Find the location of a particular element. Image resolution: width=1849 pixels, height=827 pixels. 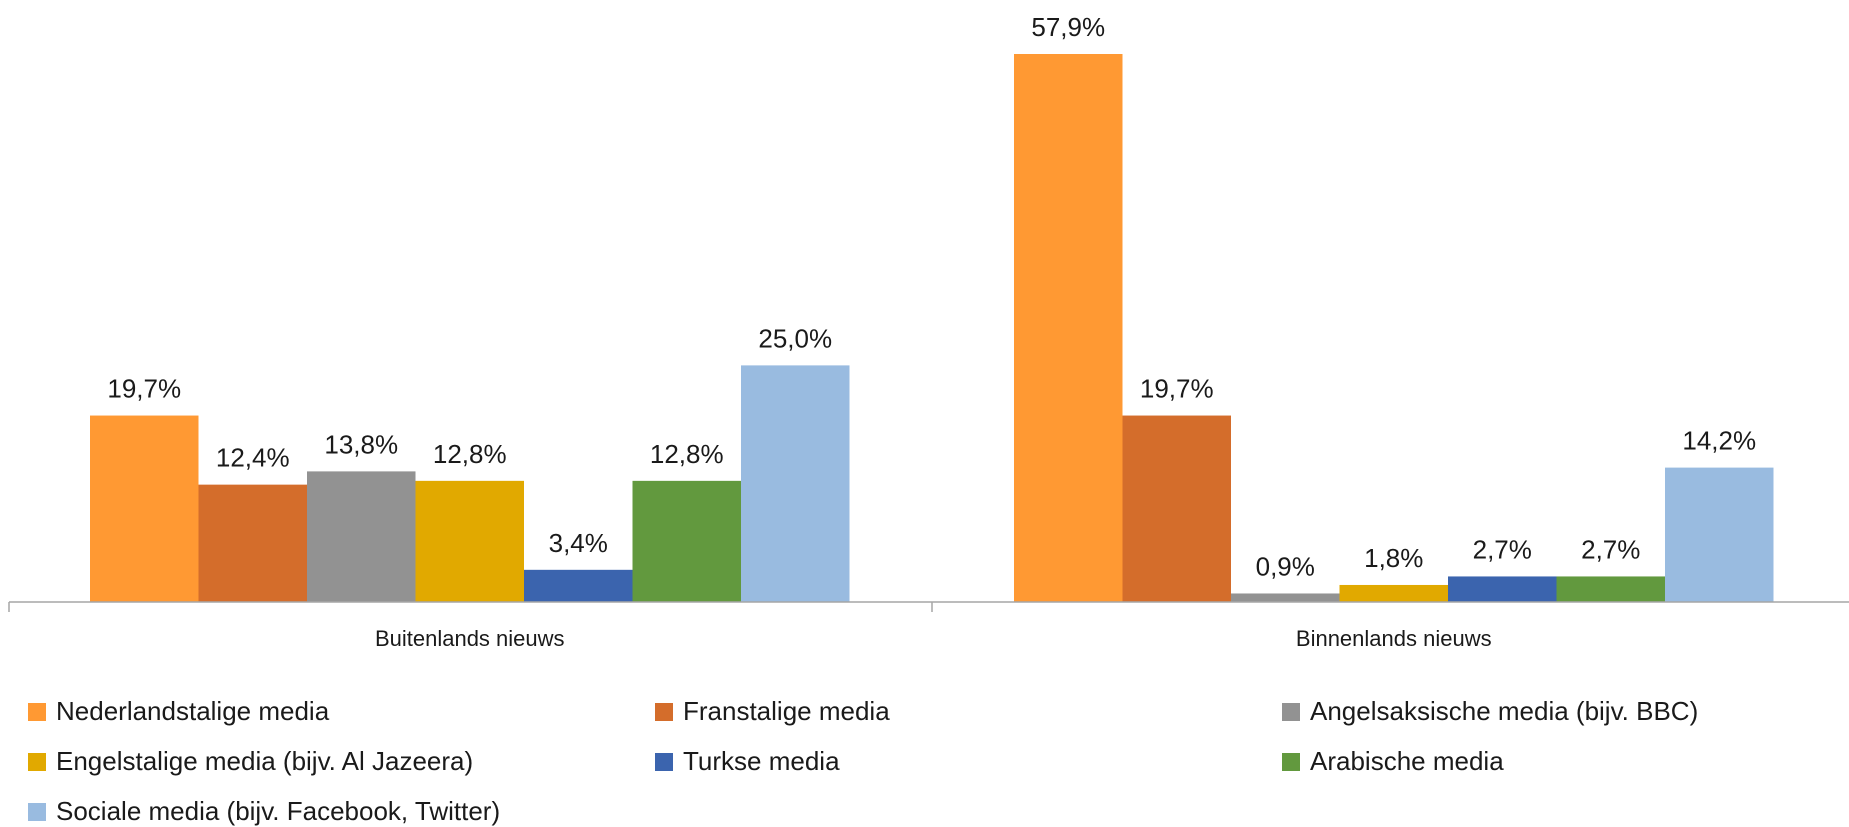

data-label: 25,0% is located at coordinates (795, 338).